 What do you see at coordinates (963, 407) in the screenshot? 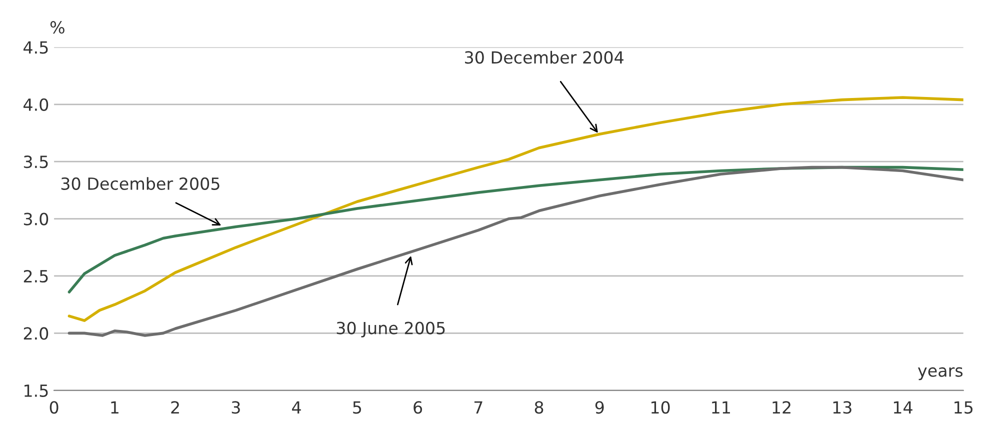
I see `x-tick-label: 15` at bounding box center [963, 407].